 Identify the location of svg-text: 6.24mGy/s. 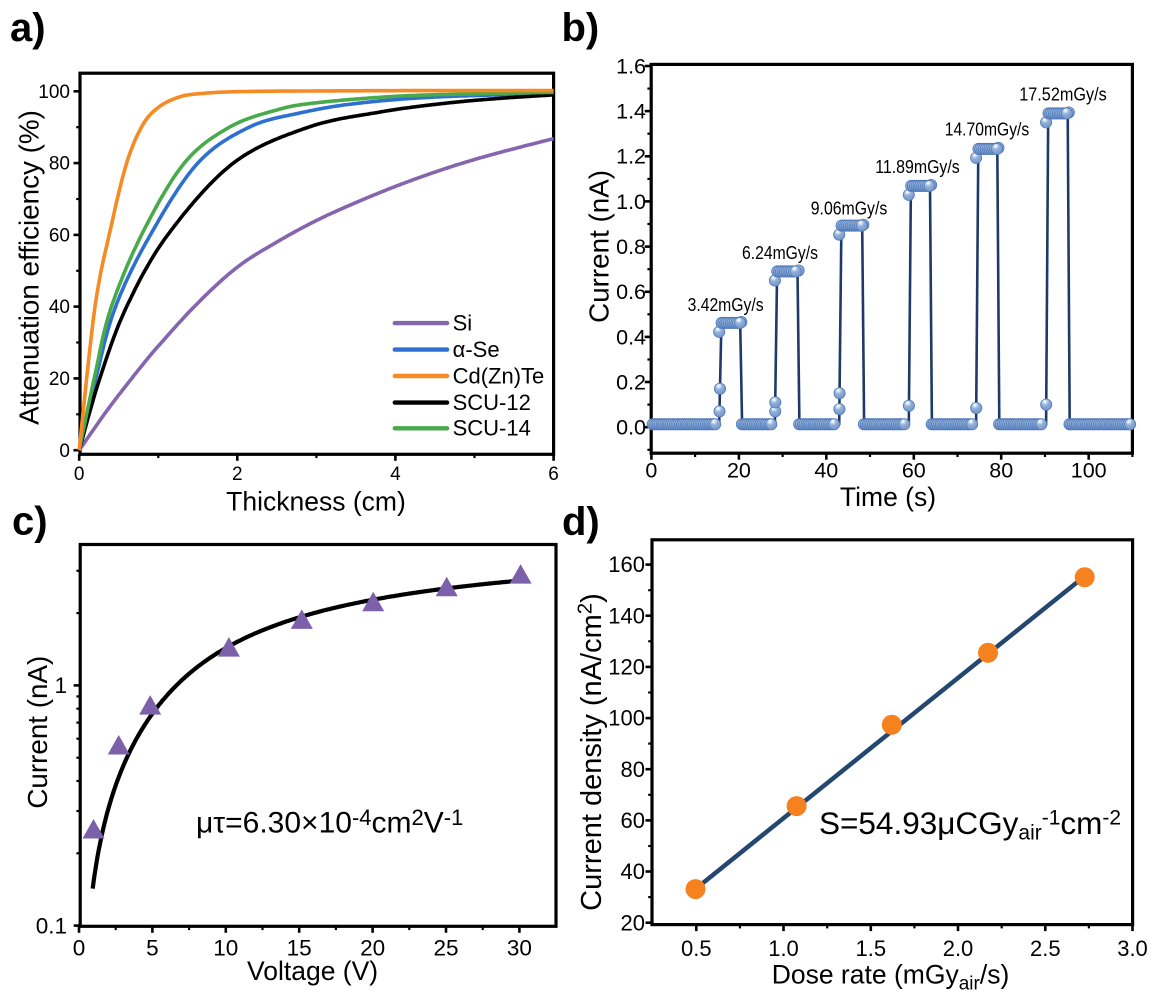
(780, 252).